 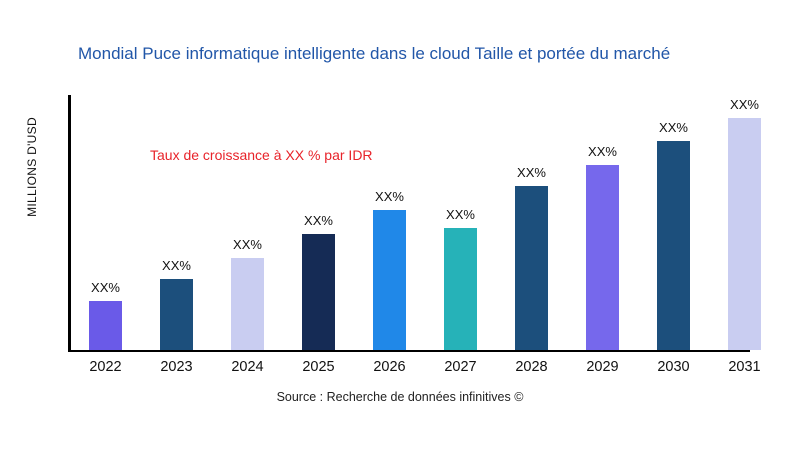 I want to click on bar-group-2023: XX%, so click(x=177, y=222).